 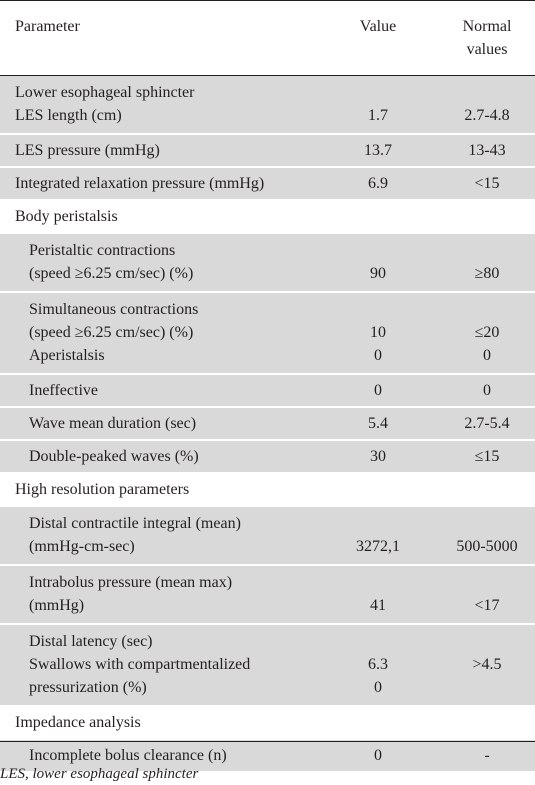 I want to click on normal-value-cell: 500-5000, so click(x=487, y=546).